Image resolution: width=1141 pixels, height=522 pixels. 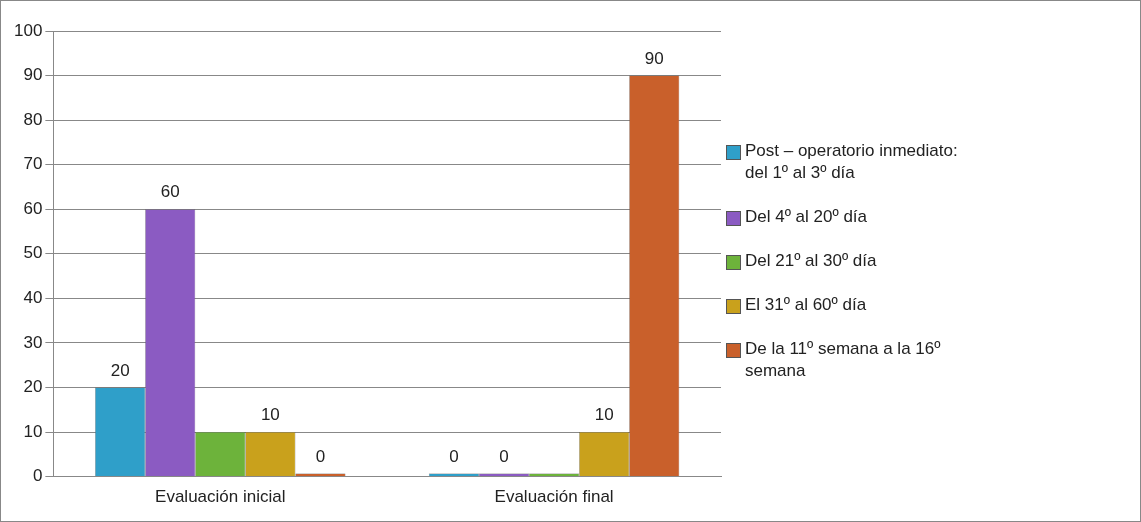 I want to click on y-tick-label: 70, so click(x=33, y=164).